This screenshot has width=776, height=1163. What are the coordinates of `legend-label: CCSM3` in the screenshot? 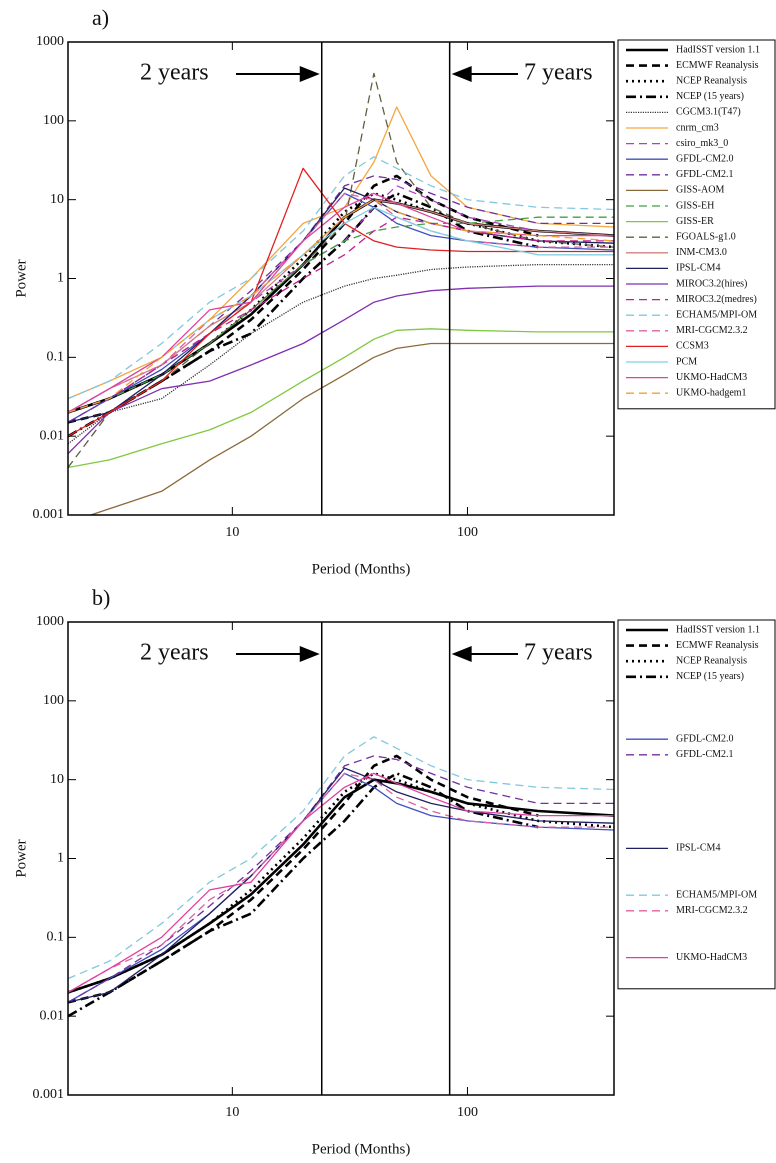 It's located at (692, 346).